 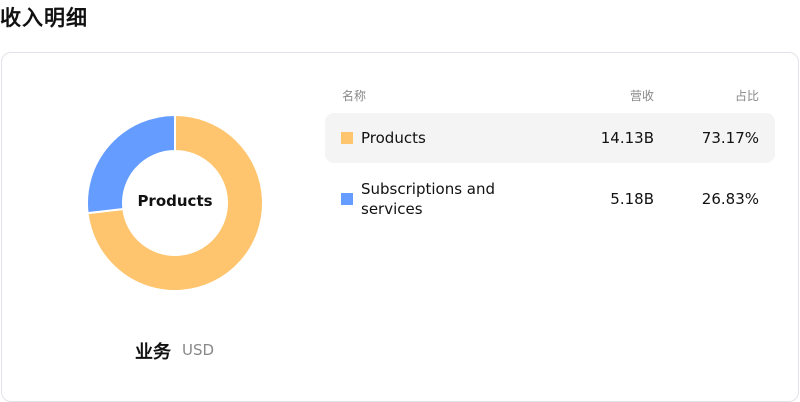 I want to click on row-share: 73.17%, so click(x=730, y=138).